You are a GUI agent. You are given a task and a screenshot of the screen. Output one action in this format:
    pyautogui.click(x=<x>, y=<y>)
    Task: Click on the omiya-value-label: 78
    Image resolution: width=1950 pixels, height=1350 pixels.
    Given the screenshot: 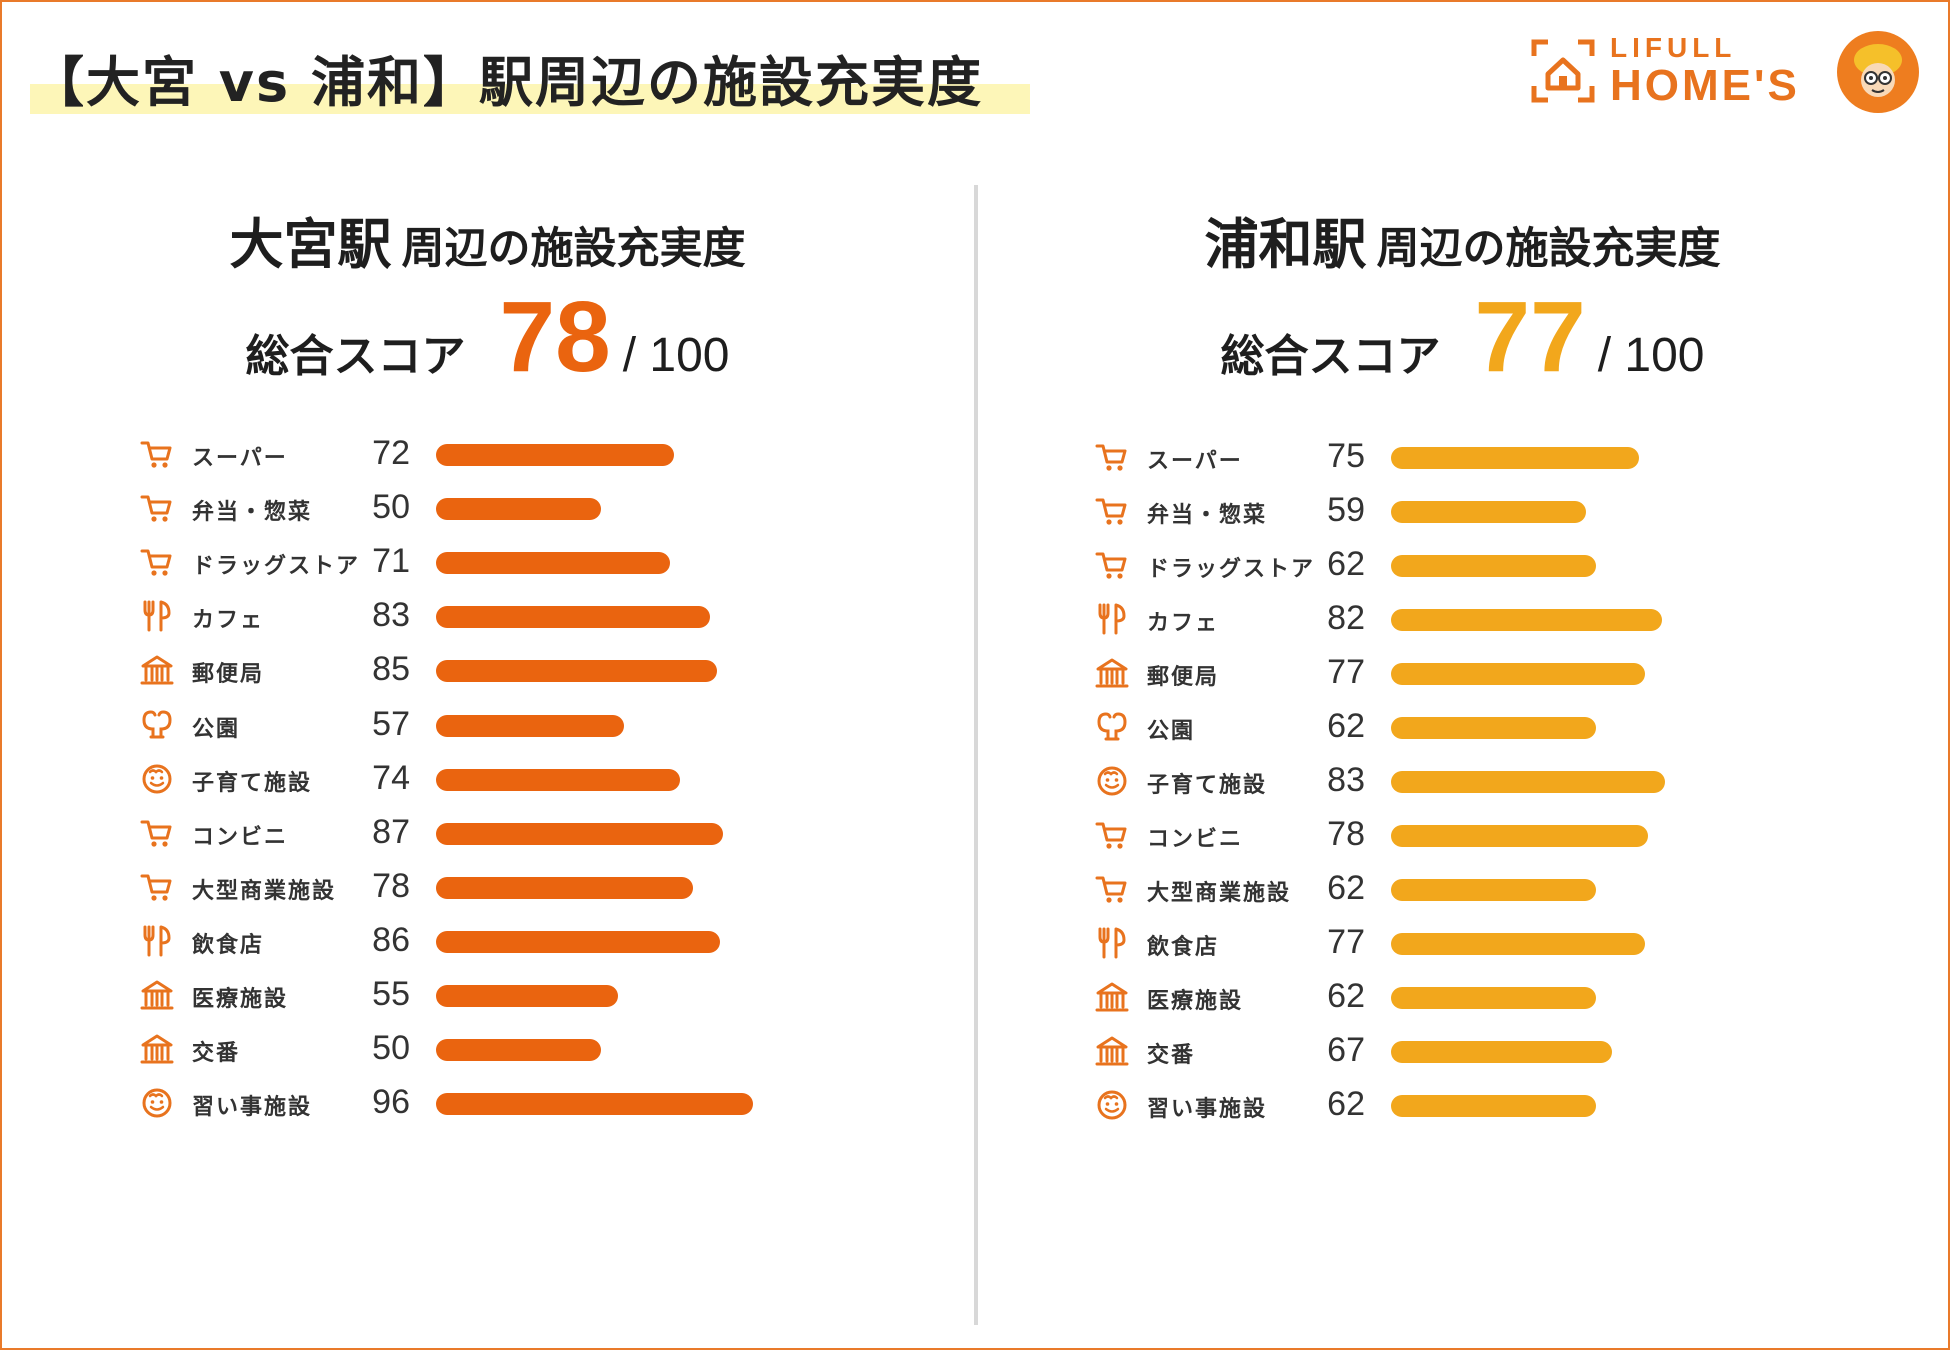 What is the action you would take?
    pyautogui.click(x=391, y=885)
    